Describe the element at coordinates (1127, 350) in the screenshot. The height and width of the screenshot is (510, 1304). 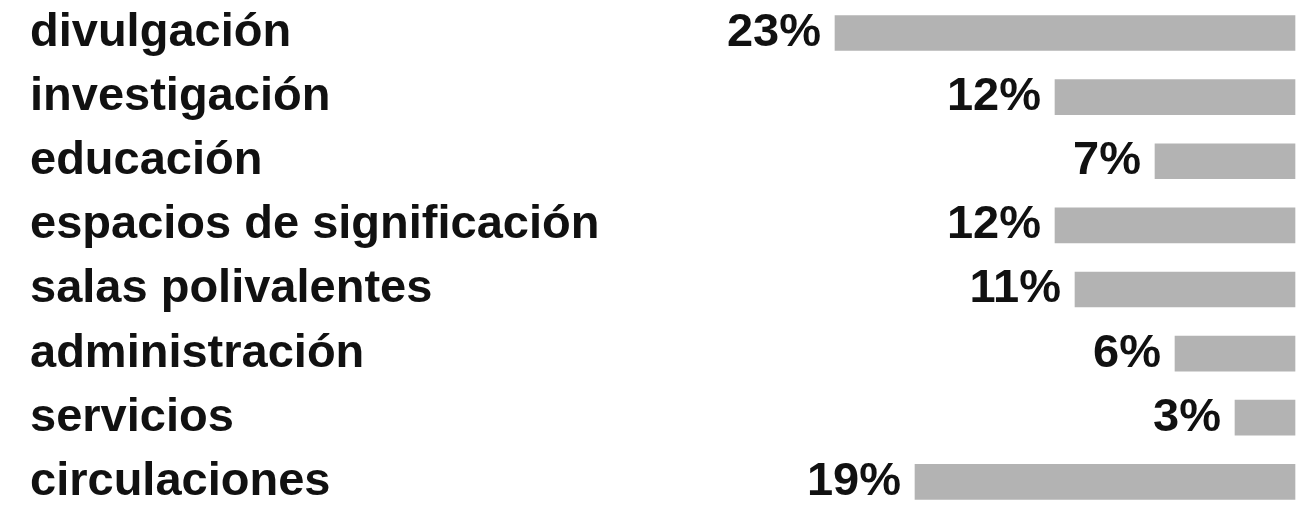
I see `data-label: 6%` at that location.